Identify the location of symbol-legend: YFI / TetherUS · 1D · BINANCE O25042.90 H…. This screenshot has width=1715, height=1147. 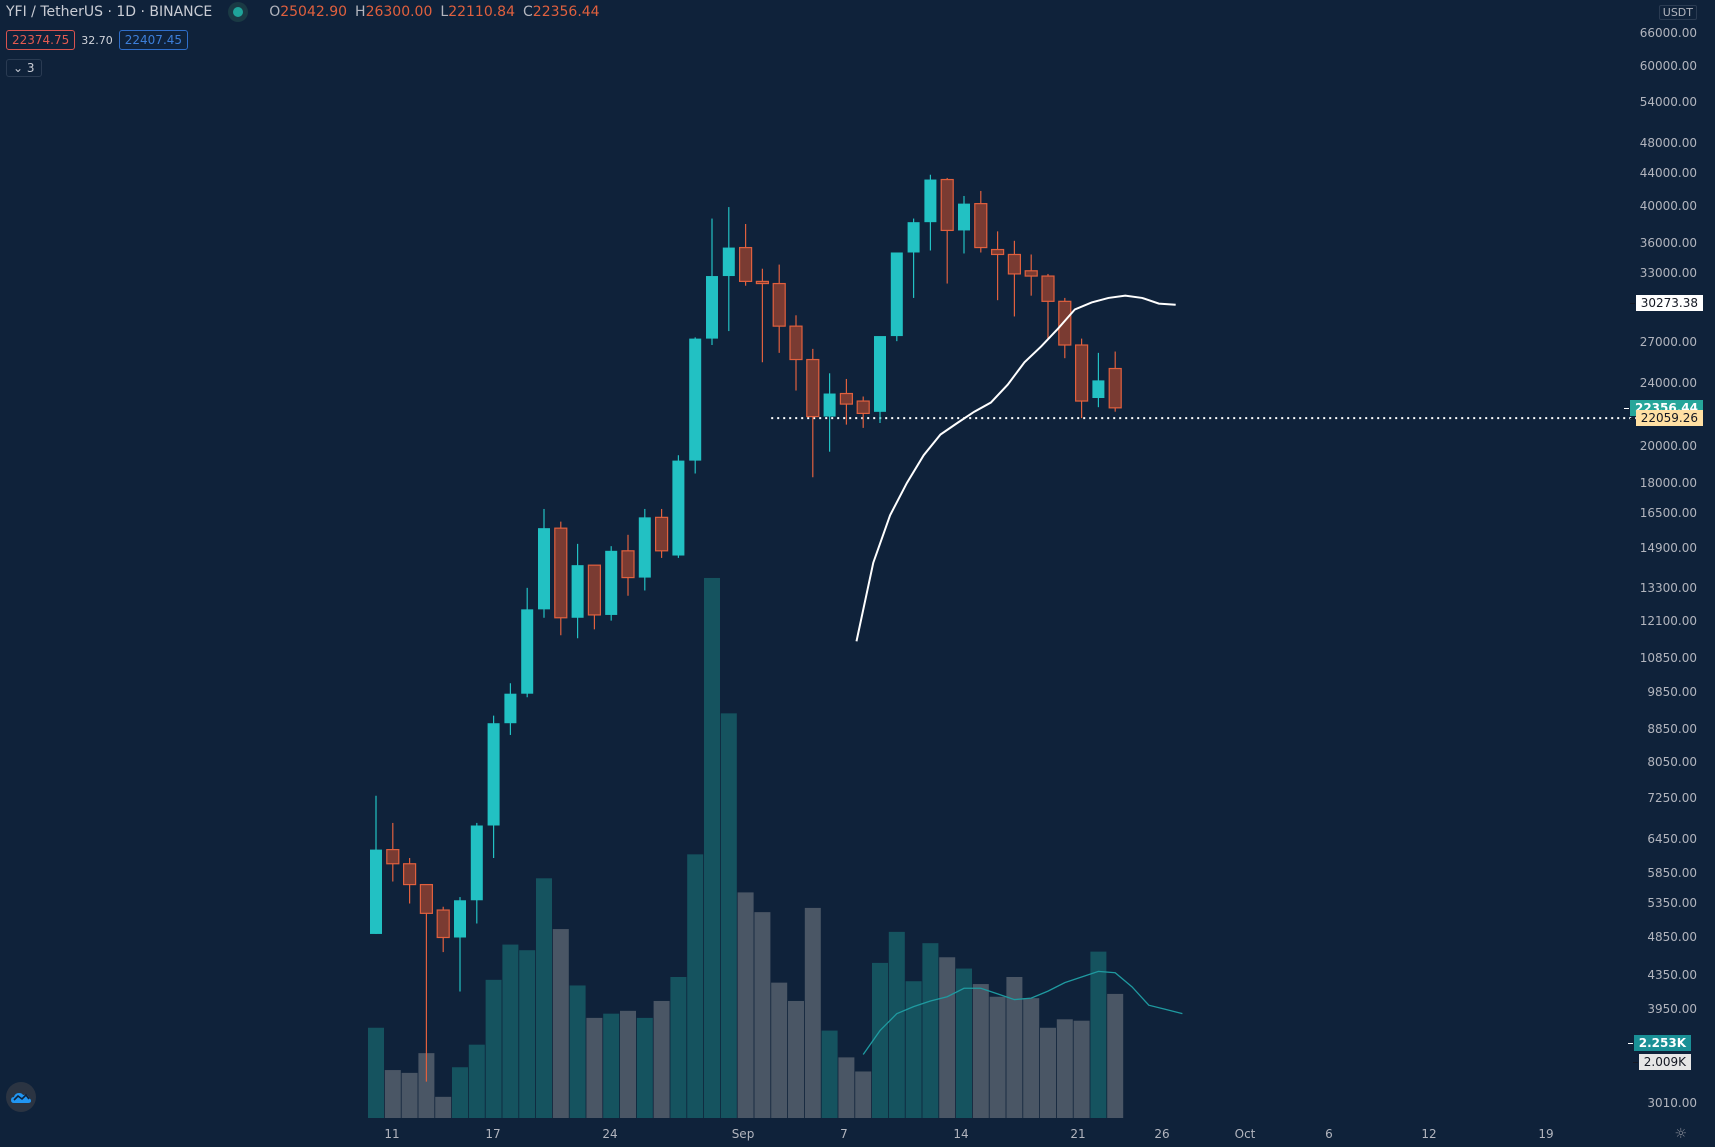
(303, 12).